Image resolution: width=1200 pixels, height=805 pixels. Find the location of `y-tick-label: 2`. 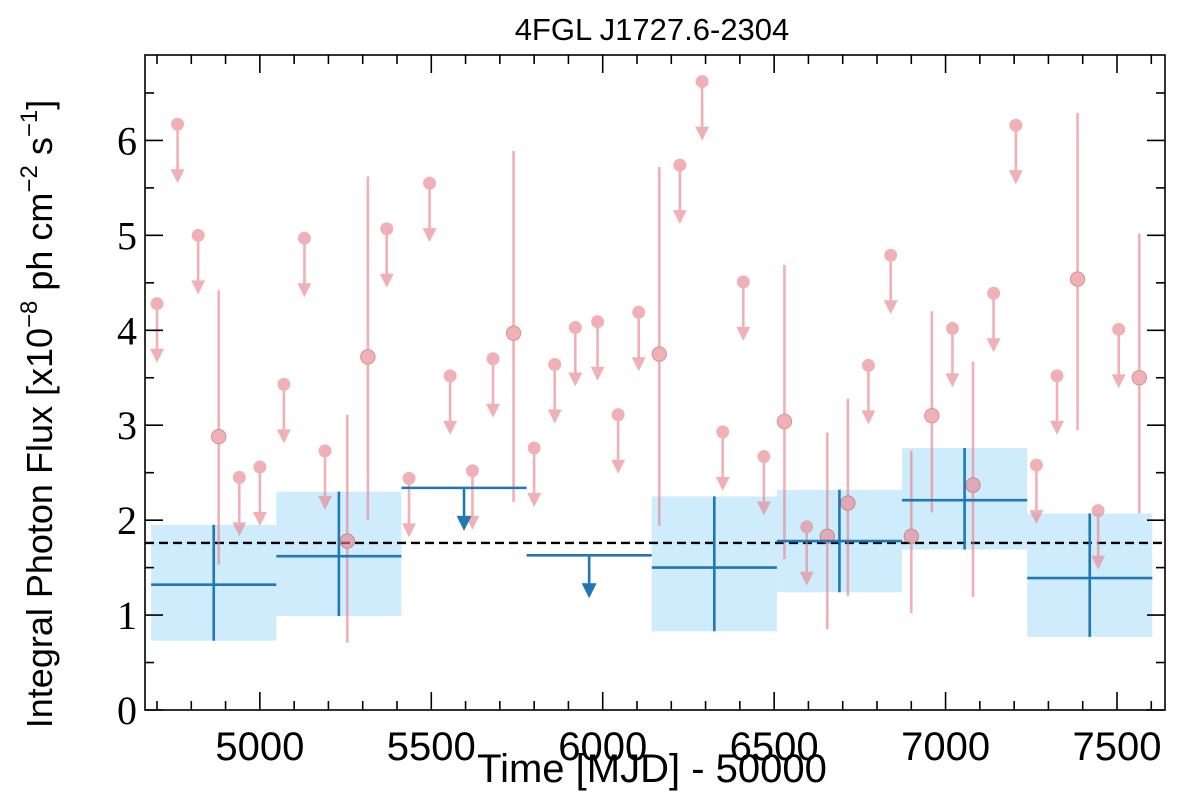

y-tick-label: 2 is located at coordinates (127, 520).